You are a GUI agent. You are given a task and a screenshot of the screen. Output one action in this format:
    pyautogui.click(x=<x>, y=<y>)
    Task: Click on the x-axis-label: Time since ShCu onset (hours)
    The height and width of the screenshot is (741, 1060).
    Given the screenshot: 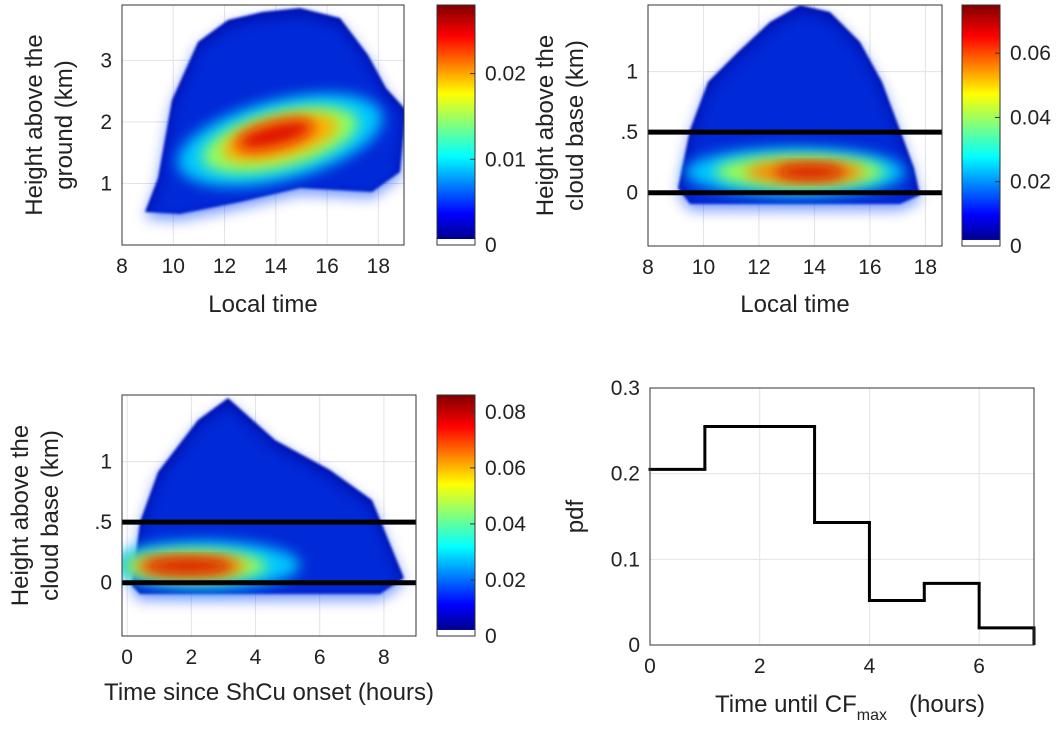 What is the action you would take?
    pyautogui.click(x=269, y=692)
    